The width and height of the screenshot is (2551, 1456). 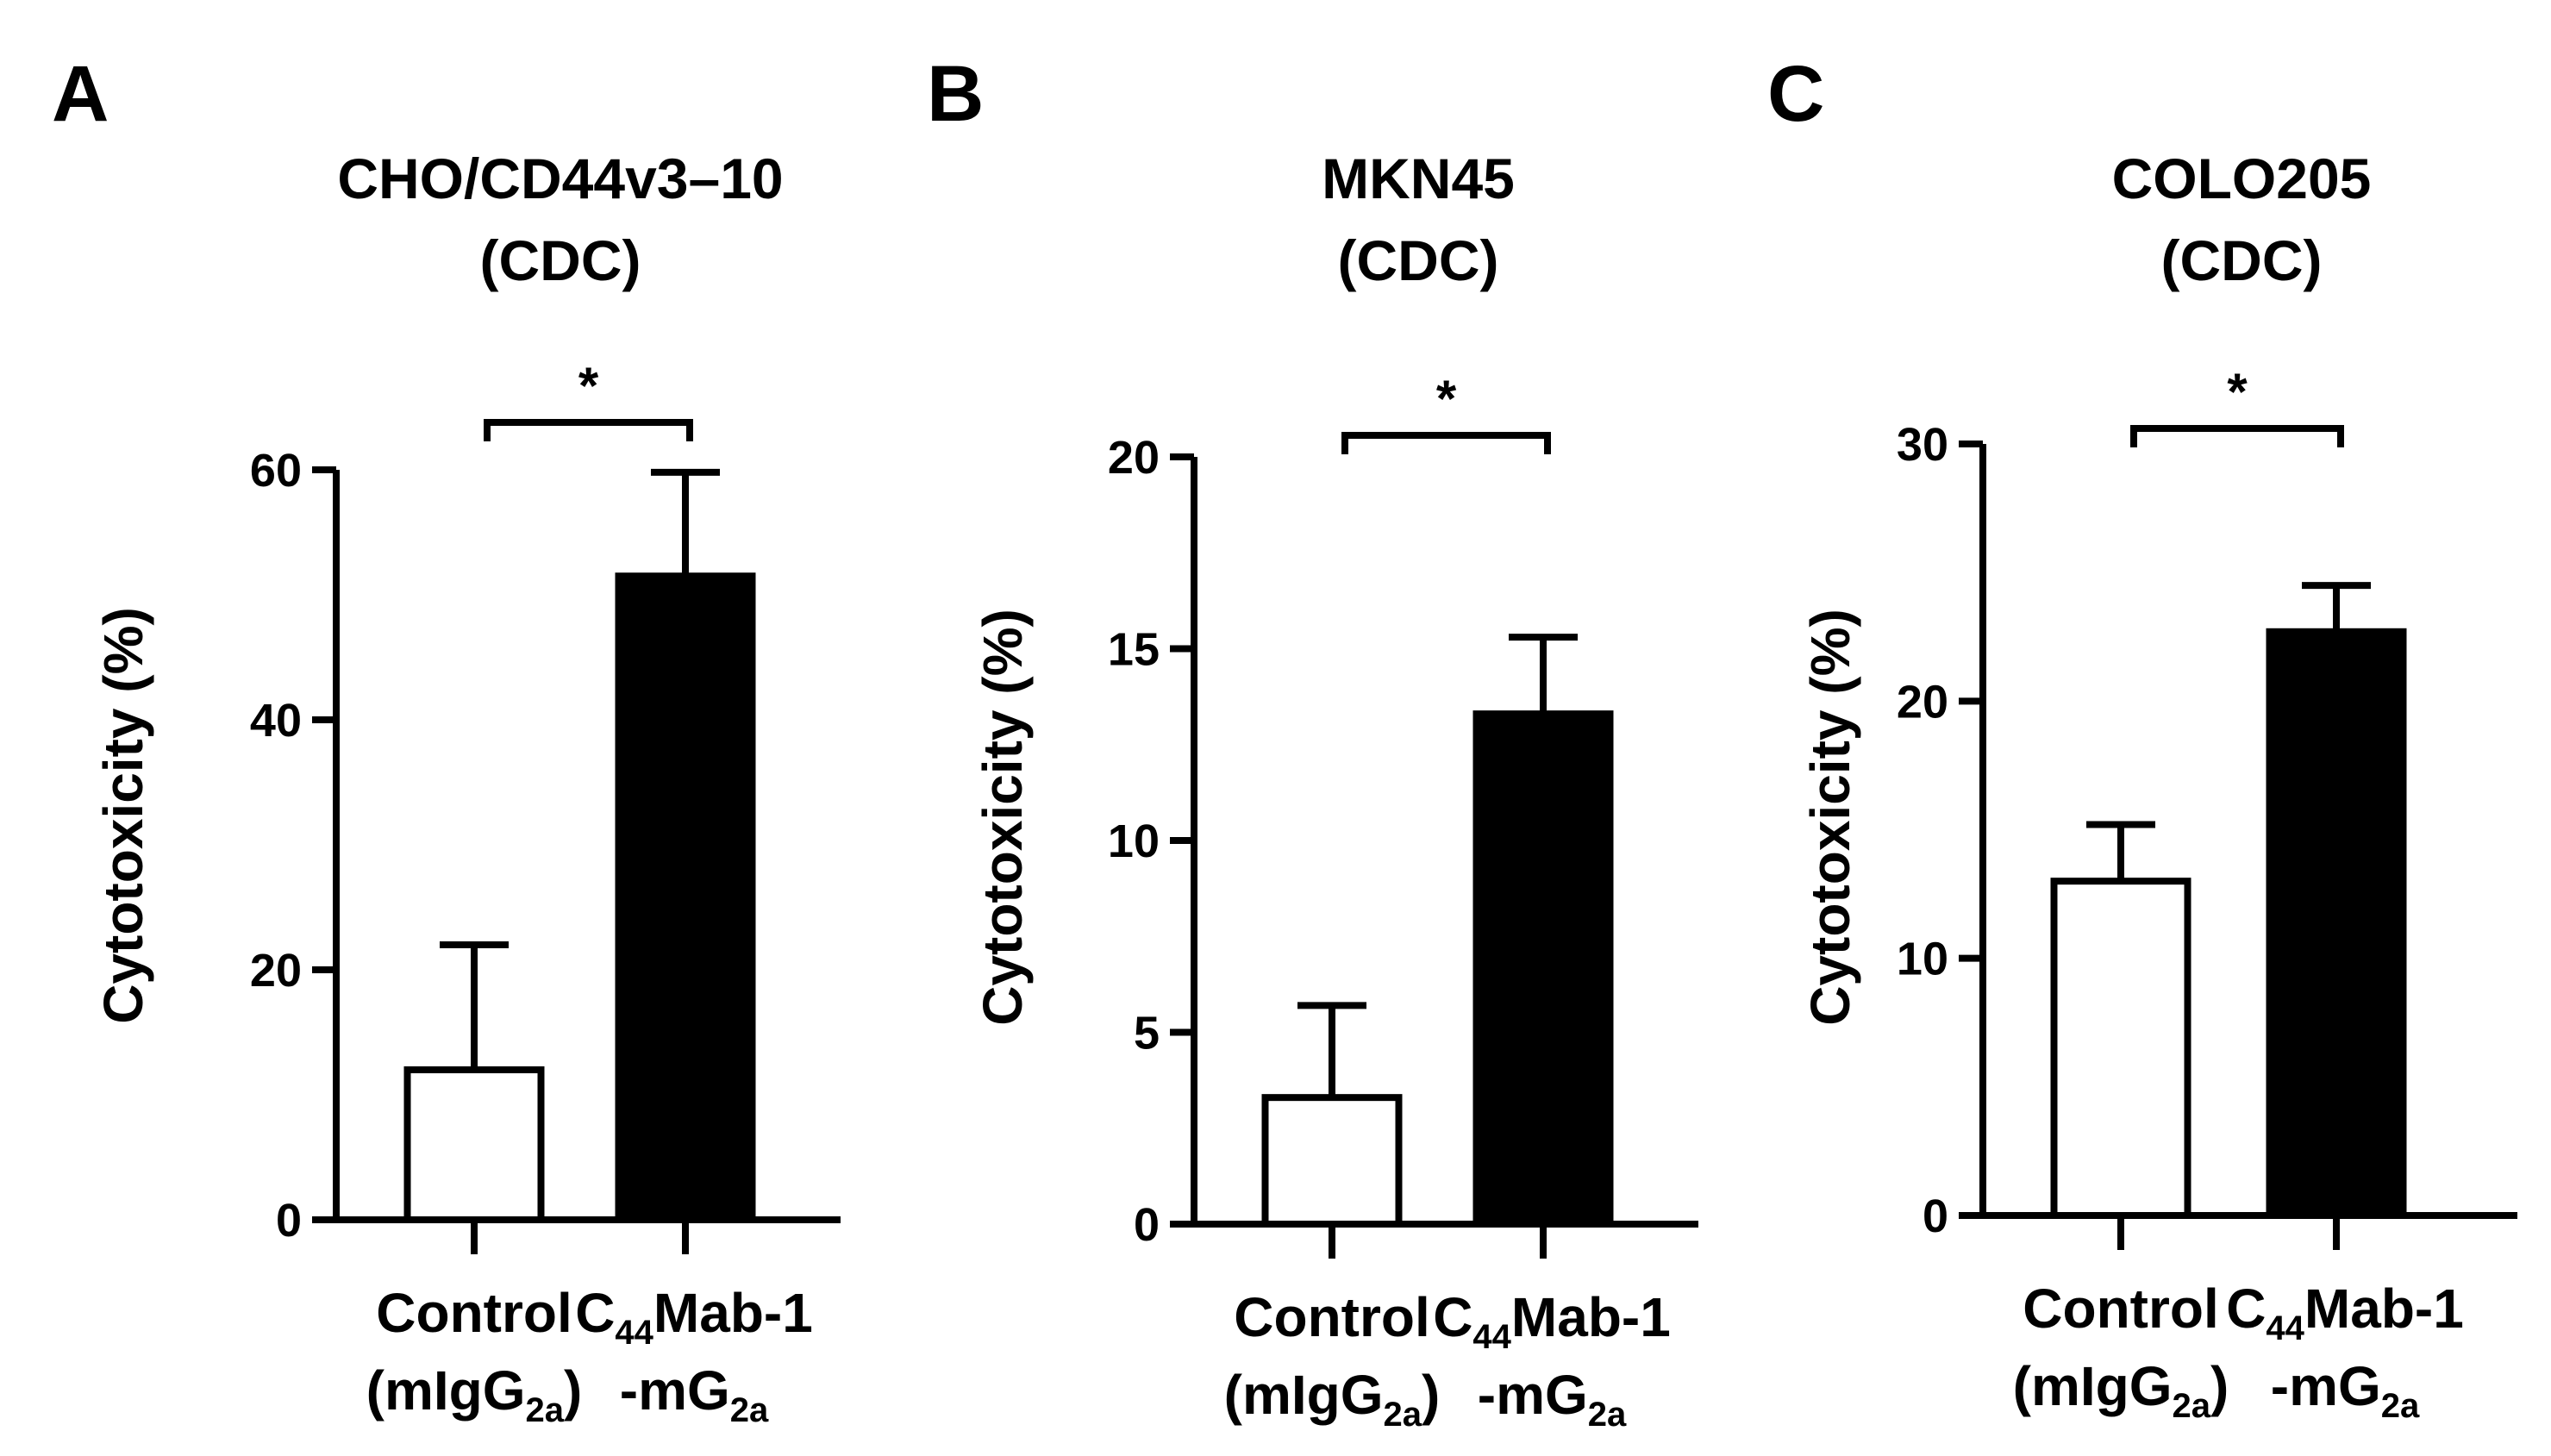 I want to click on panel-letter: A, so click(x=80, y=94).